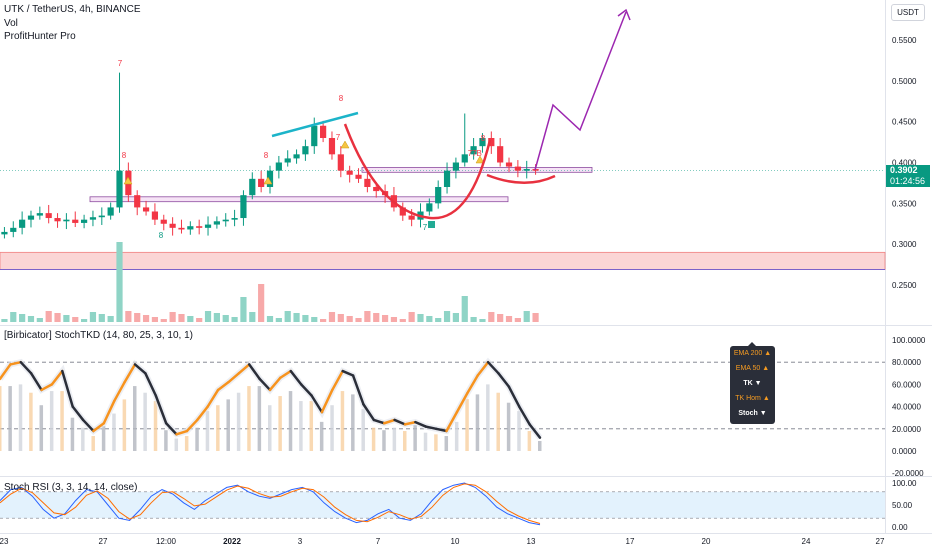  What do you see at coordinates (300, 541) in the screenshot?
I see `time-tick-label: 3` at bounding box center [300, 541].